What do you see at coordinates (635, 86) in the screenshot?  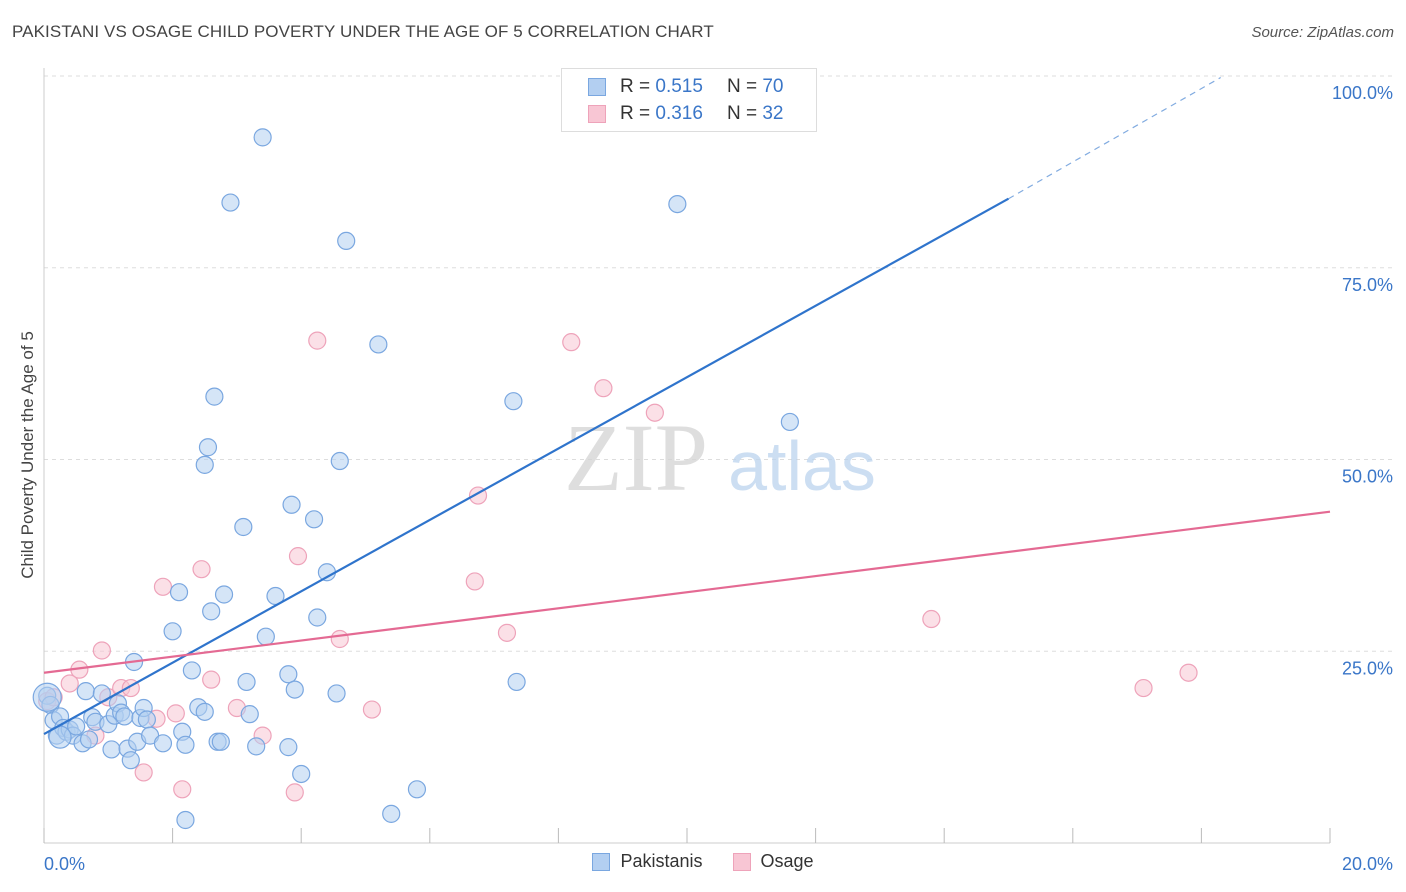 I see `pakistani-r-label: R =` at bounding box center [635, 86].